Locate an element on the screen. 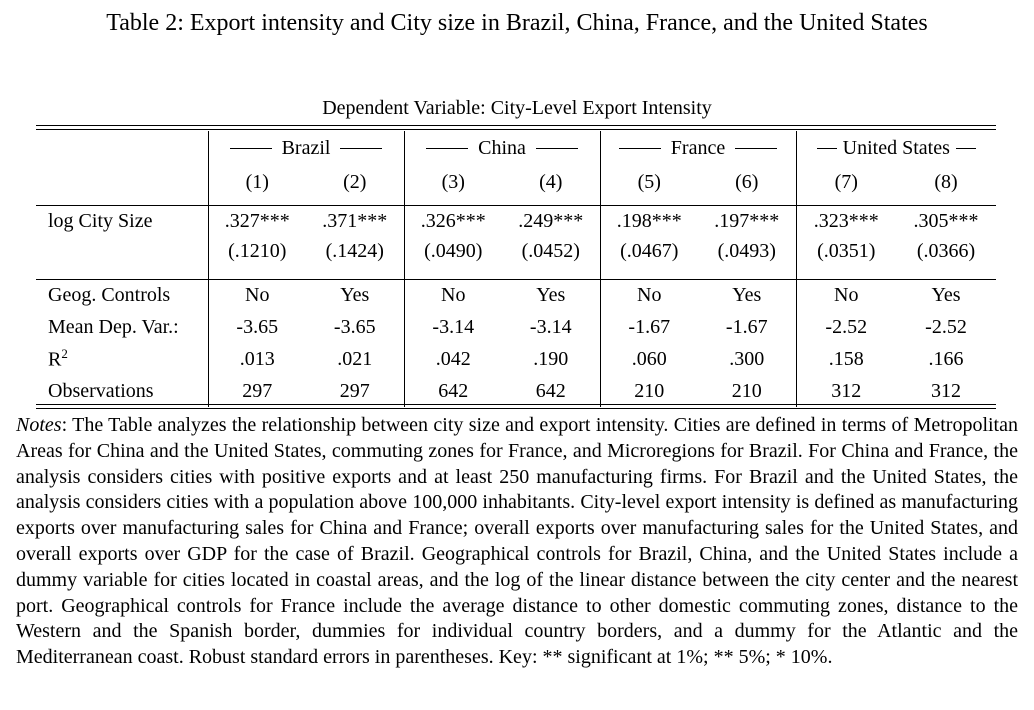 The height and width of the screenshot is (710, 1034). row-label-r-squared: R2 is located at coordinates (122, 359).